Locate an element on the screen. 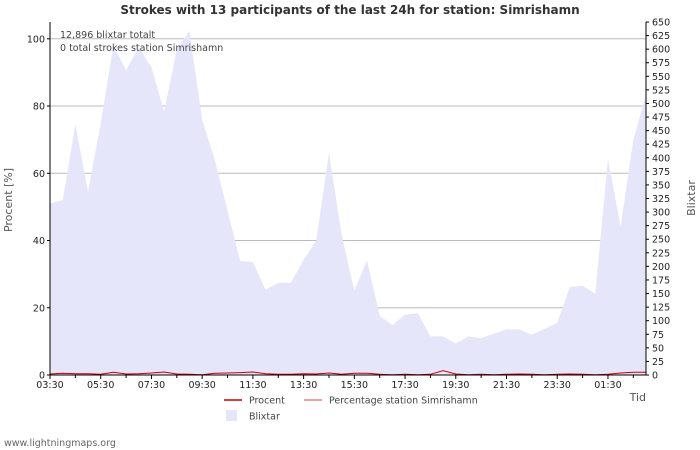  legend-label-1: Percentage station Simrishamn is located at coordinates (403, 401).